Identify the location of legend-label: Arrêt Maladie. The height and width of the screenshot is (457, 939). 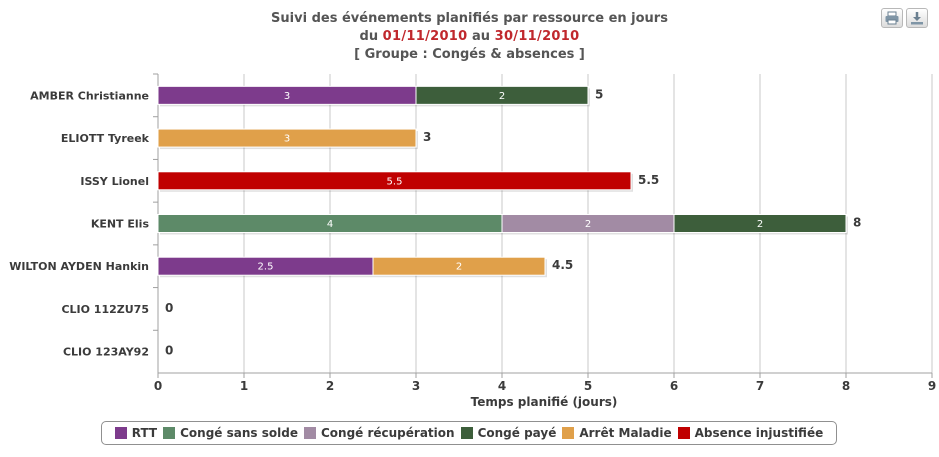
(625, 433).